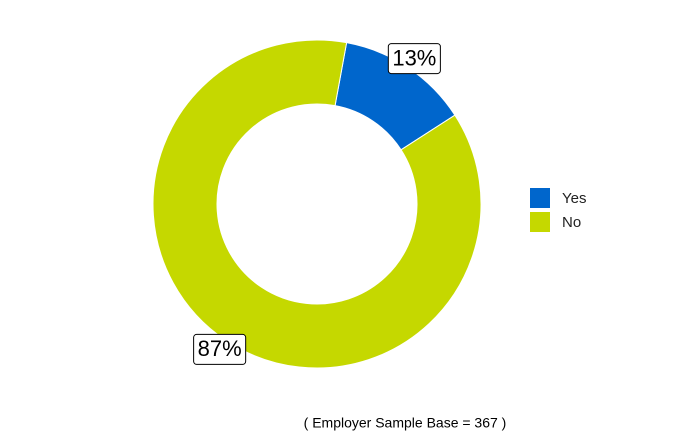  I want to click on value-label: 13%, so click(414, 57).